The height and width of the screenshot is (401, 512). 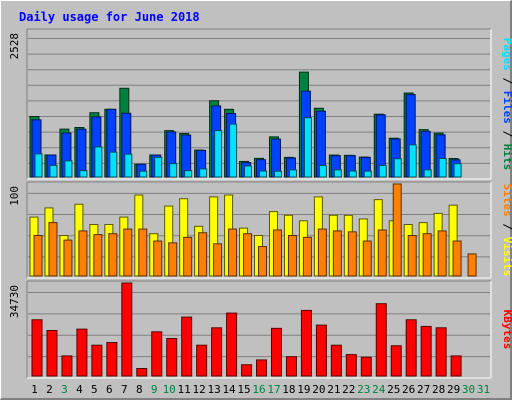 What do you see at coordinates (379, 389) in the screenshot?
I see `x-tick-label: 24` at bounding box center [379, 389].